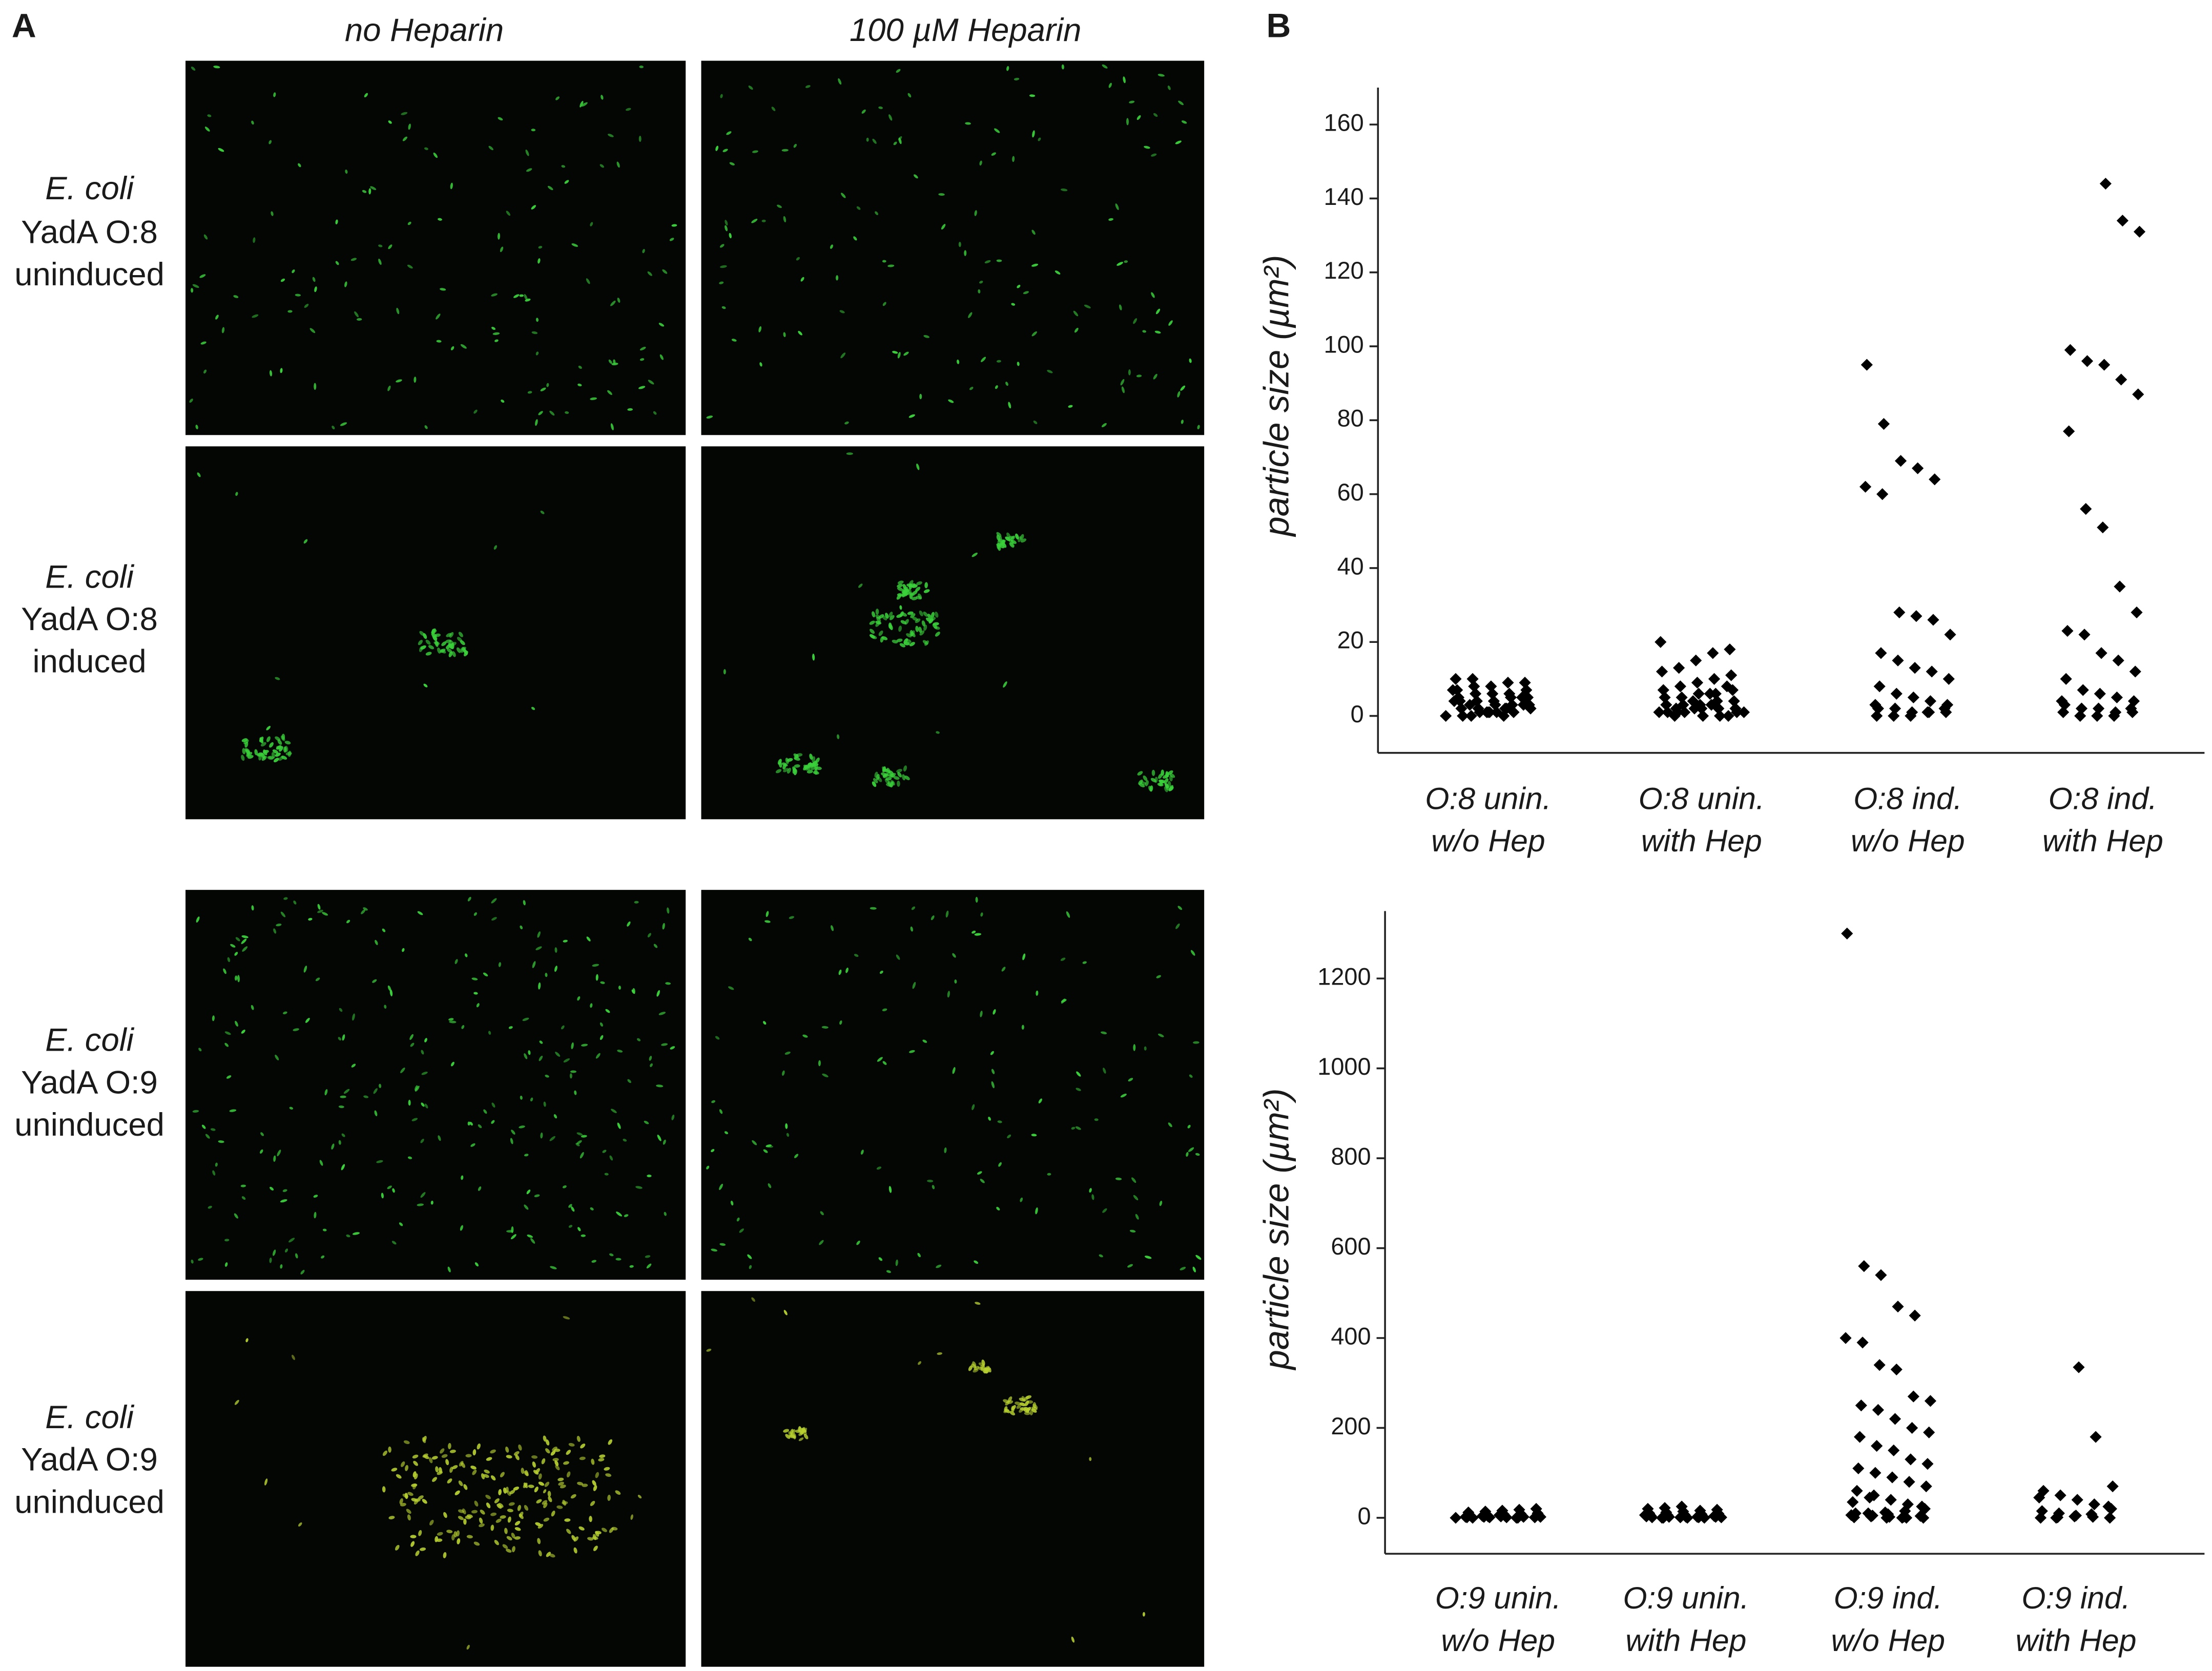  What do you see at coordinates (90, 577) in the screenshot?
I see `row-label: E. coli` at bounding box center [90, 577].